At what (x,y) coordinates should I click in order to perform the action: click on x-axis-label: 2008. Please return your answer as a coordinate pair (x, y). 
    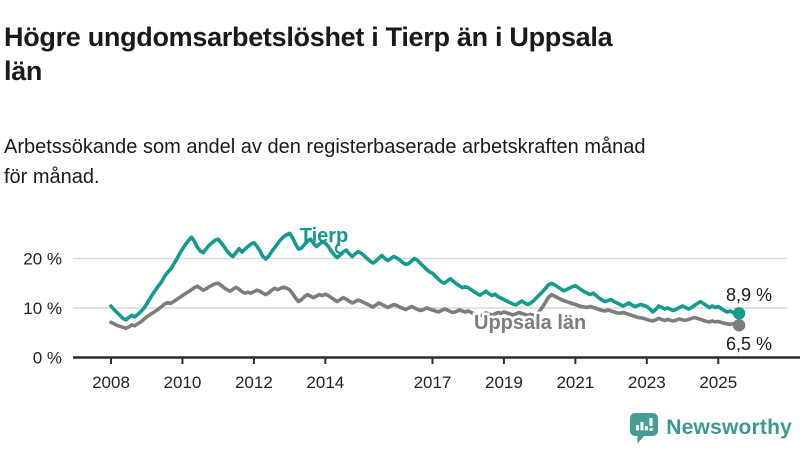
    Looking at the image, I should click on (111, 382).